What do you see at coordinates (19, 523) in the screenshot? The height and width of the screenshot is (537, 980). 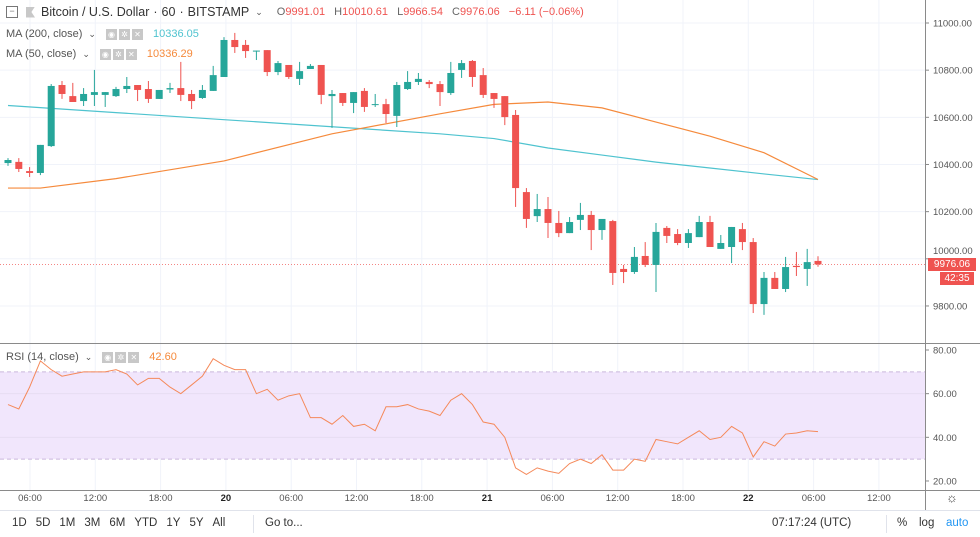 I see `range-1d: 1D` at bounding box center [19, 523].